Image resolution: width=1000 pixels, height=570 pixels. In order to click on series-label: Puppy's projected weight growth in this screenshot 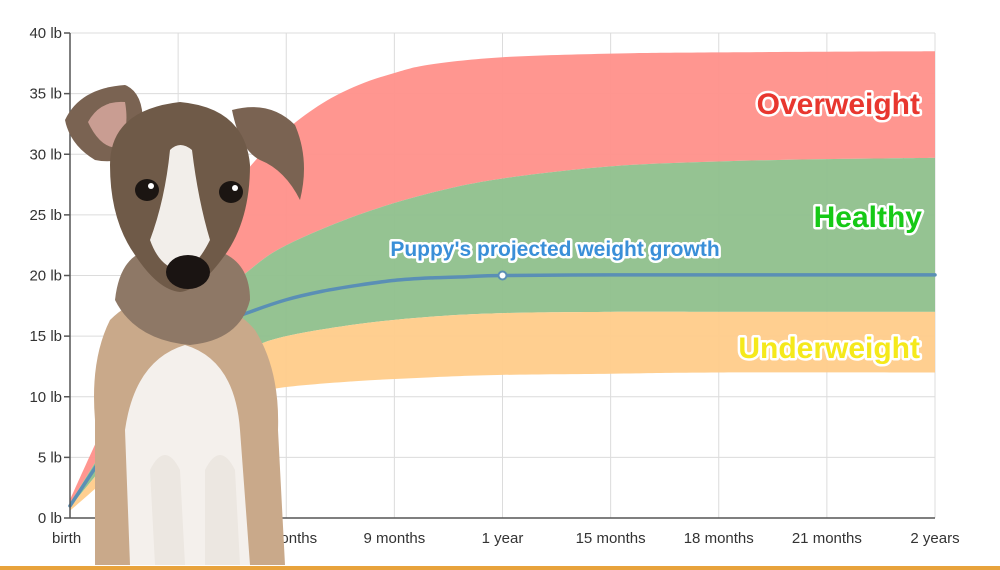, I will do `click(554, 249)`.